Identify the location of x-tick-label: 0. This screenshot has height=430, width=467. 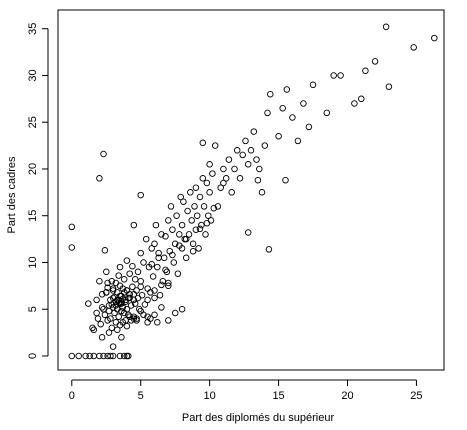
(72, 396).